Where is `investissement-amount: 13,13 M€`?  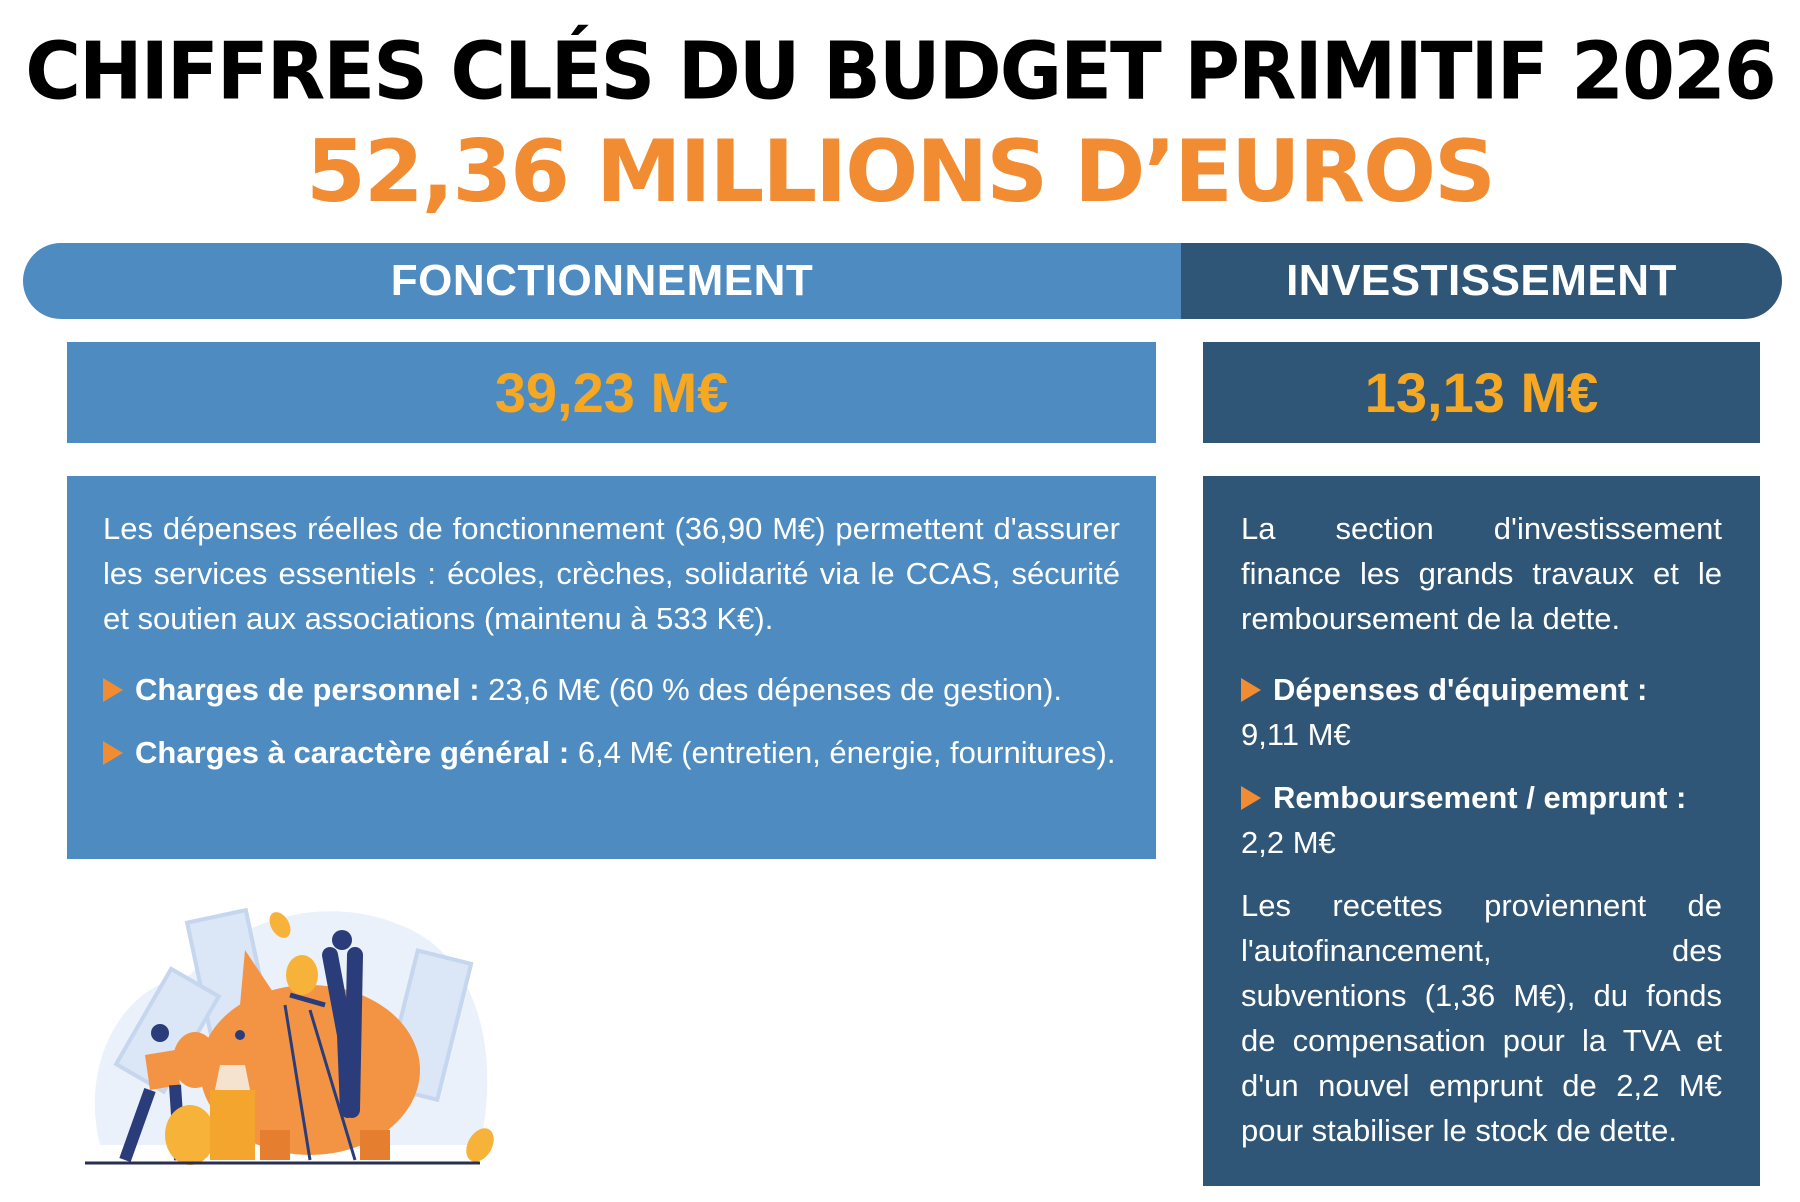
investissement-amount: 13,13 M€ is located at coordinates (1481, 392).